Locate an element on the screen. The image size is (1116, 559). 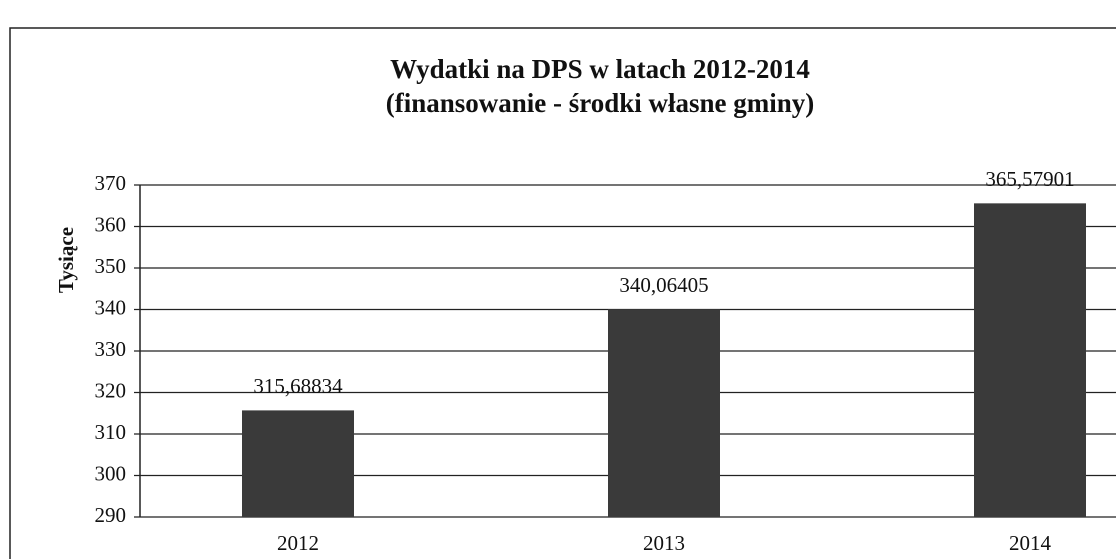
y-tick-label: 290 is located at coordinates (111, 515).